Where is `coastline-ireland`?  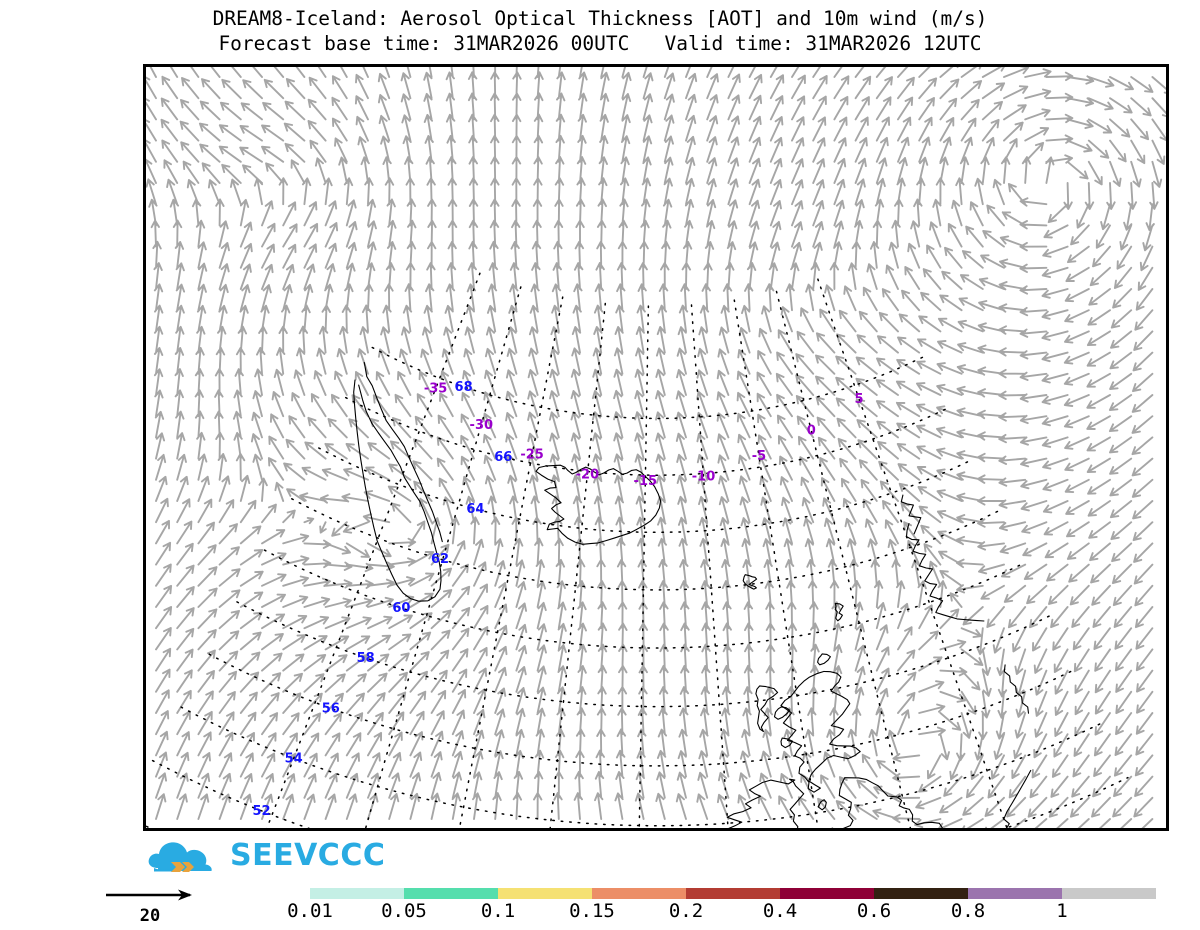
coastline-ireland is located at coordinates (765, 803).